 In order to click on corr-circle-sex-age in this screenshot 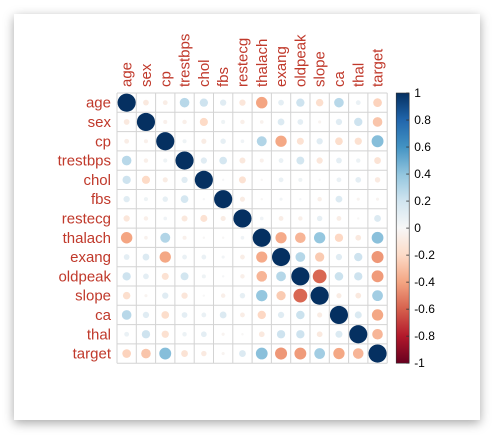, I will do `click(126, 122)`.